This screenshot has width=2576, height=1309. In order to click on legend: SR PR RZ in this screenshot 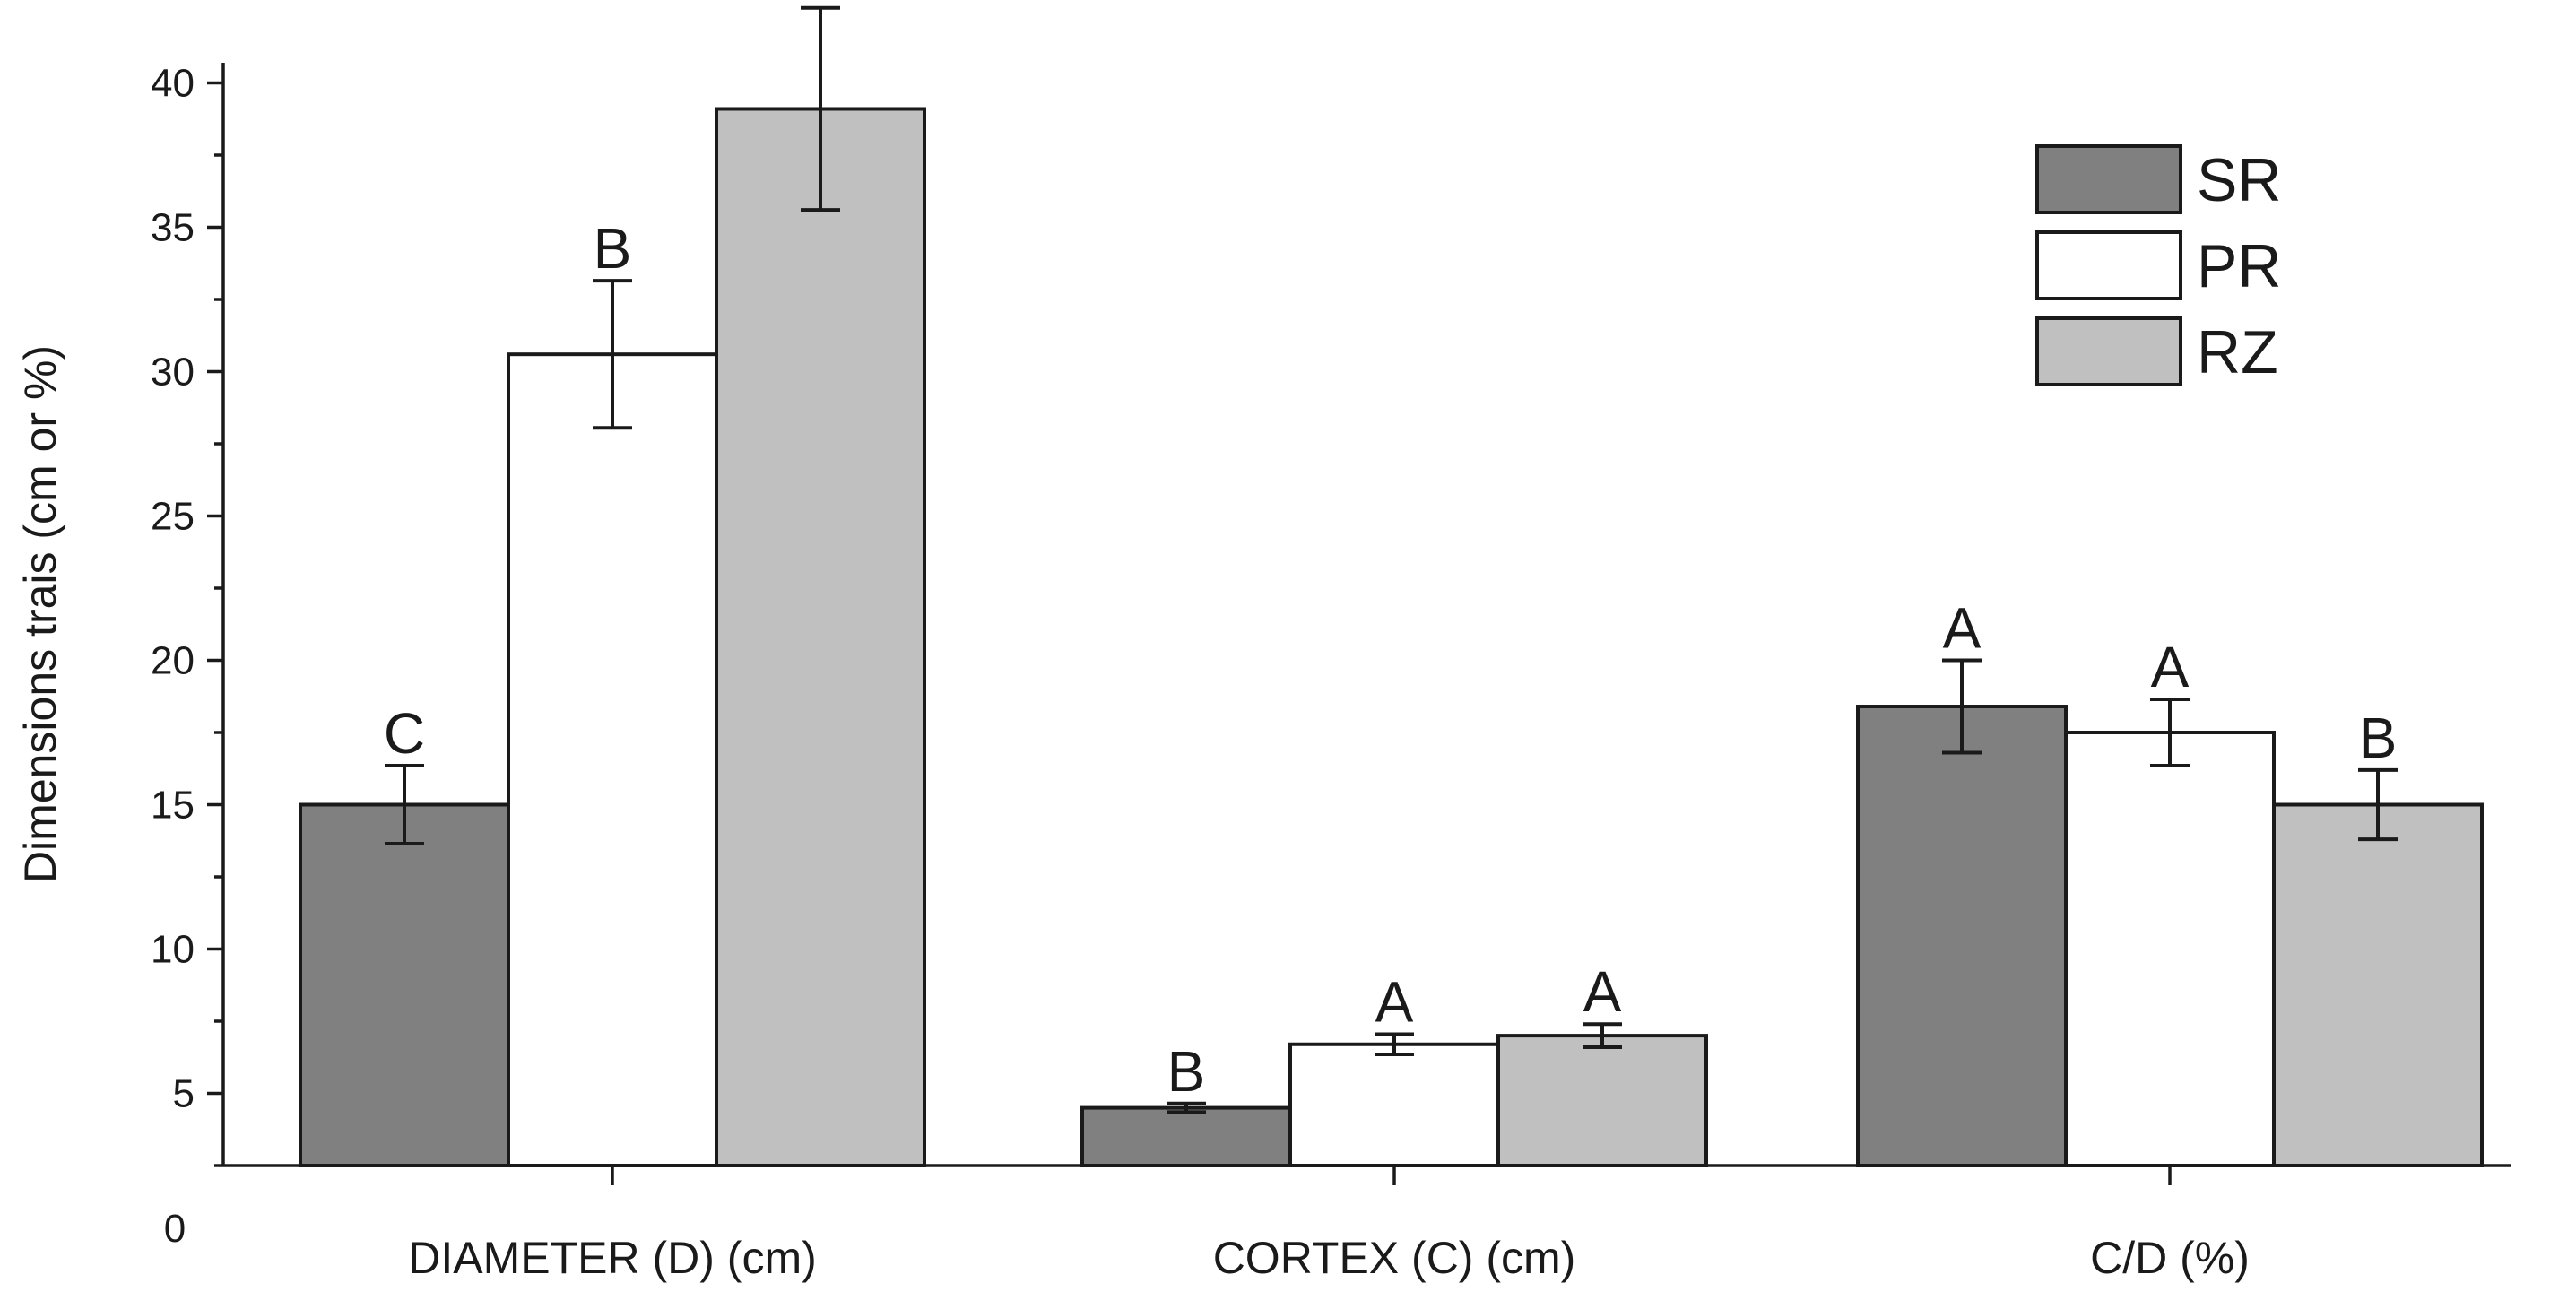, I will do `click(2158, 265)`.